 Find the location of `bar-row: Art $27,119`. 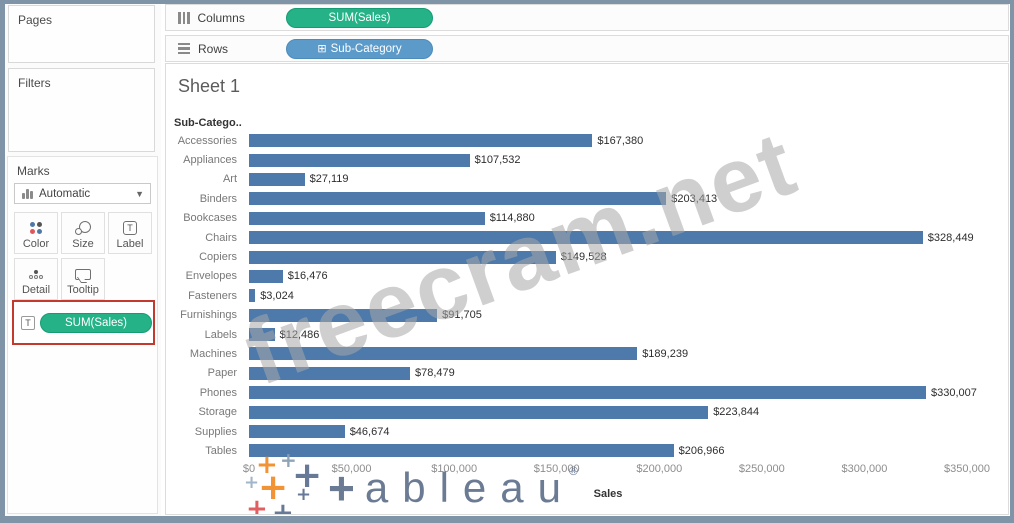

bar-row: Art $27,119 is located at coordinates (587, 179).